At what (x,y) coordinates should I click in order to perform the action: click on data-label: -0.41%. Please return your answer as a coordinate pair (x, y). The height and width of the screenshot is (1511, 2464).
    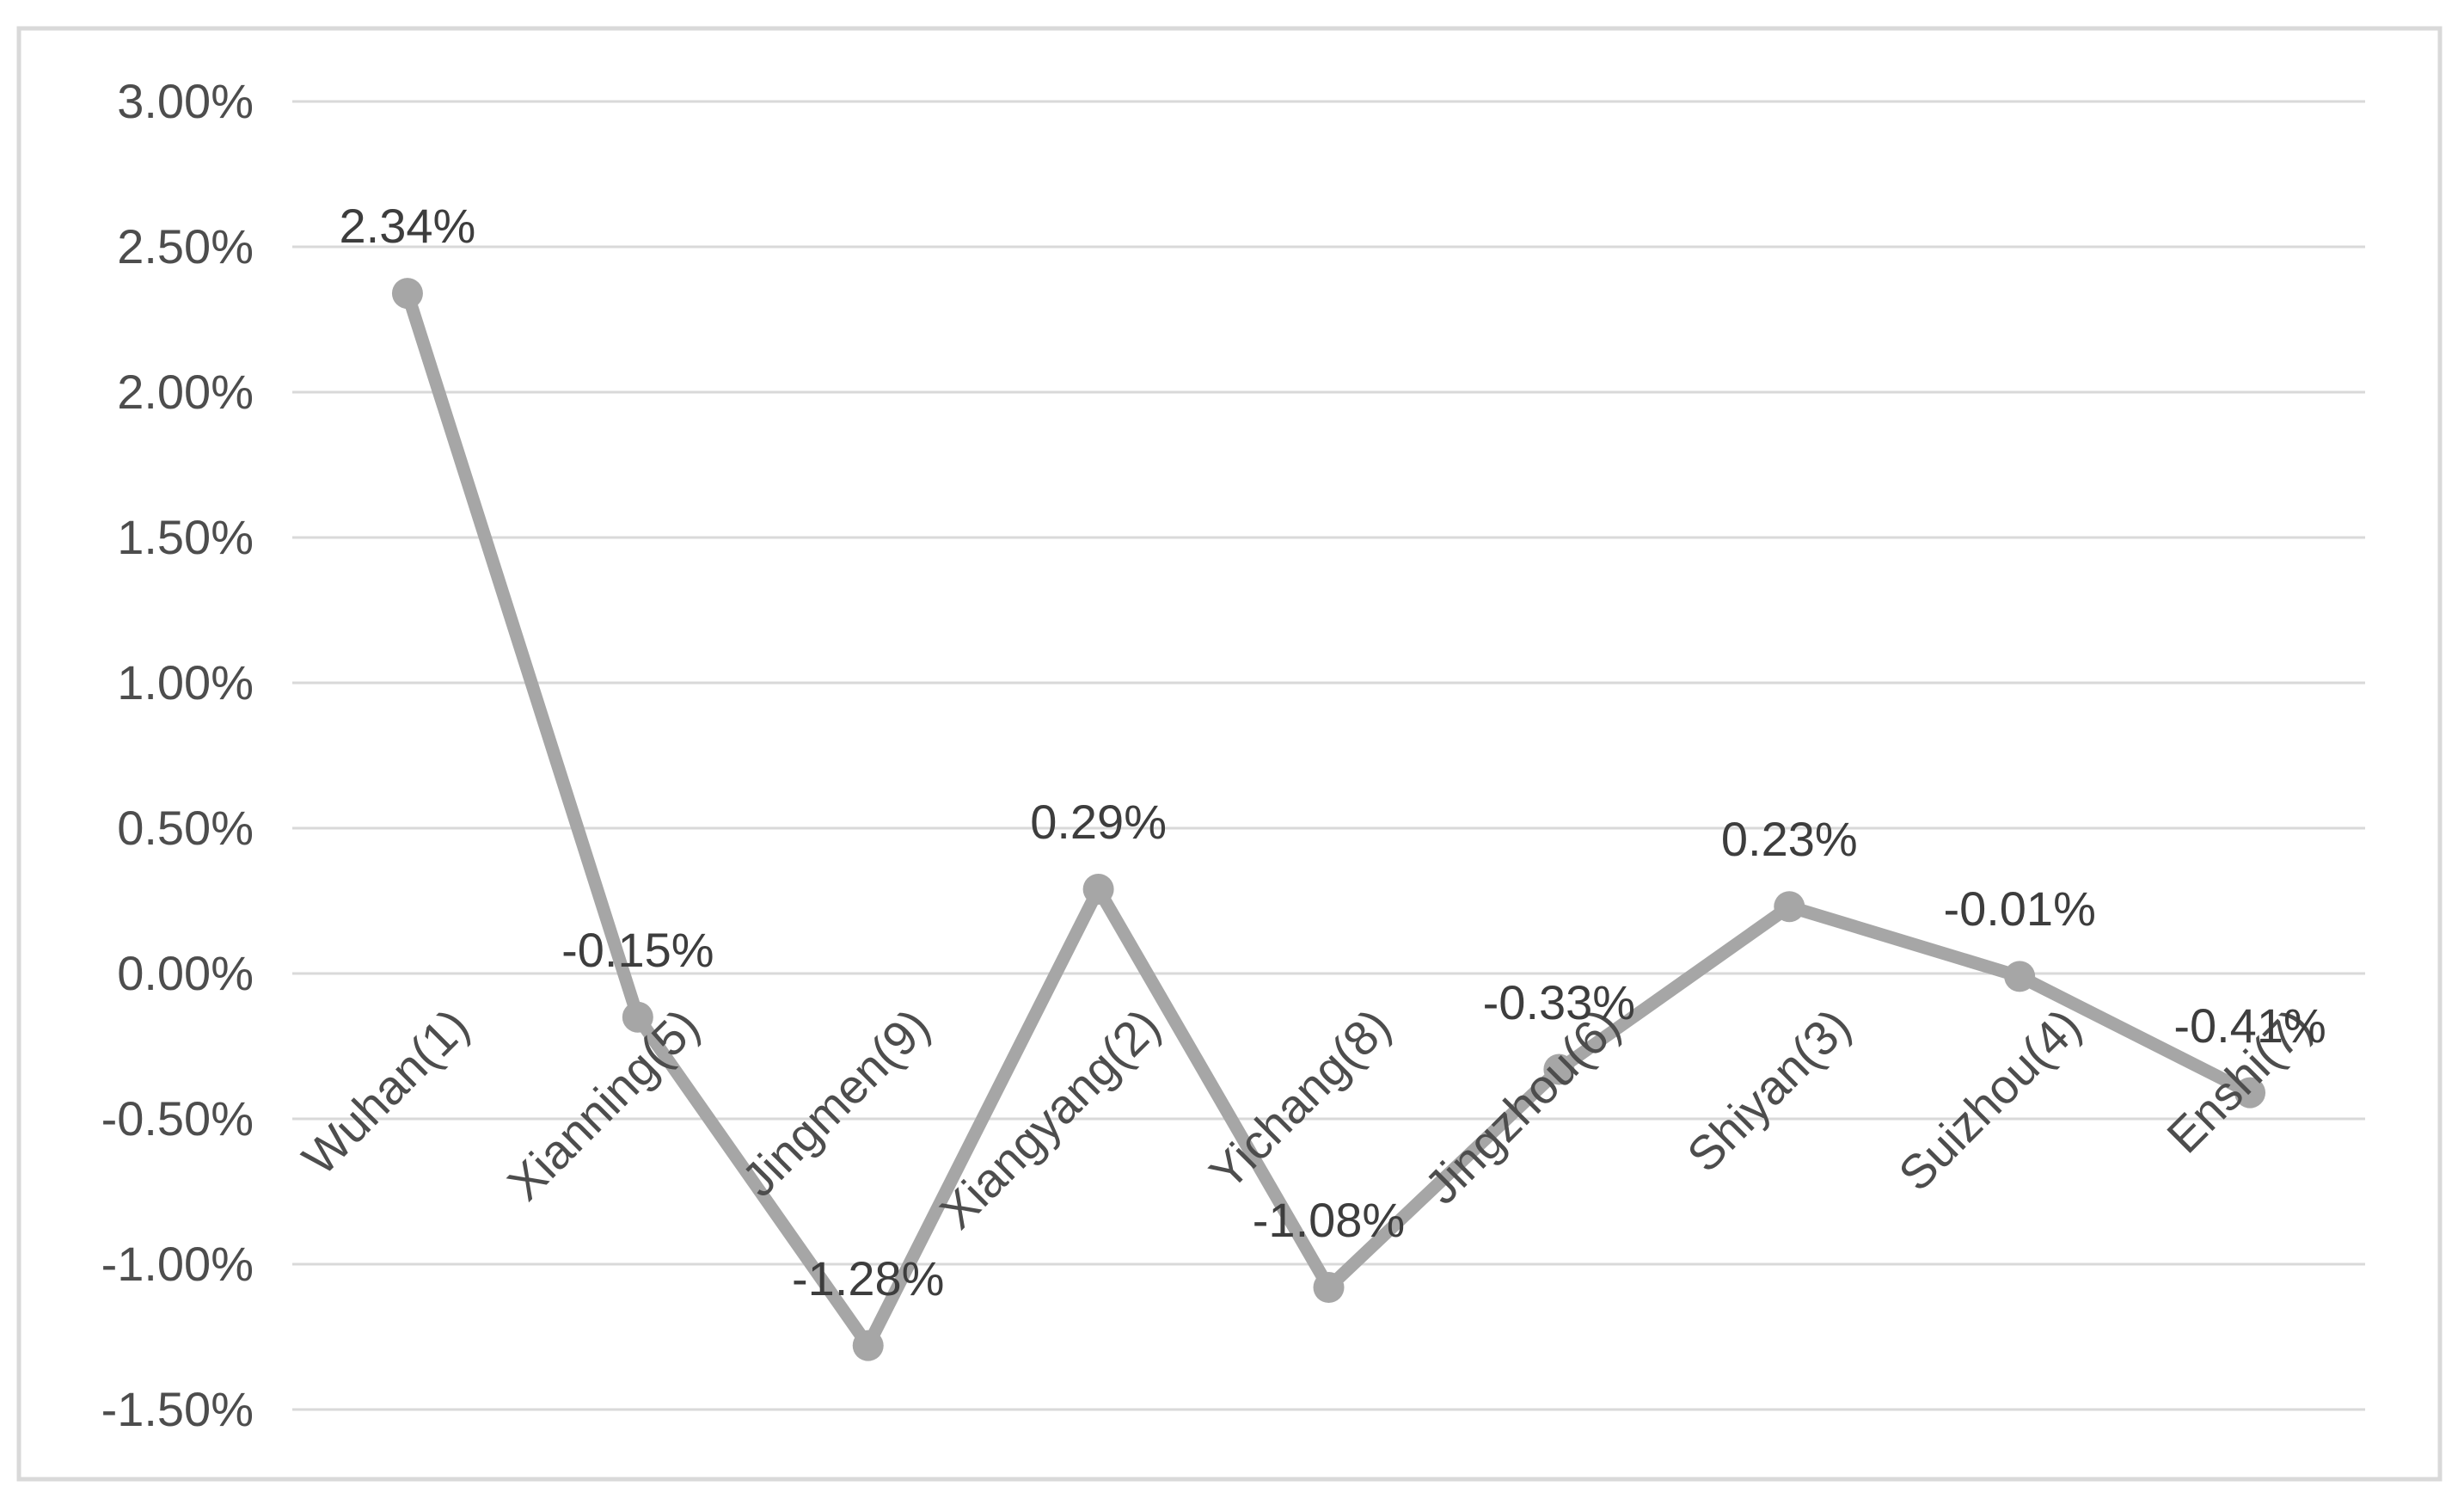
    Looking at the image, I should click on (2249, 1025).